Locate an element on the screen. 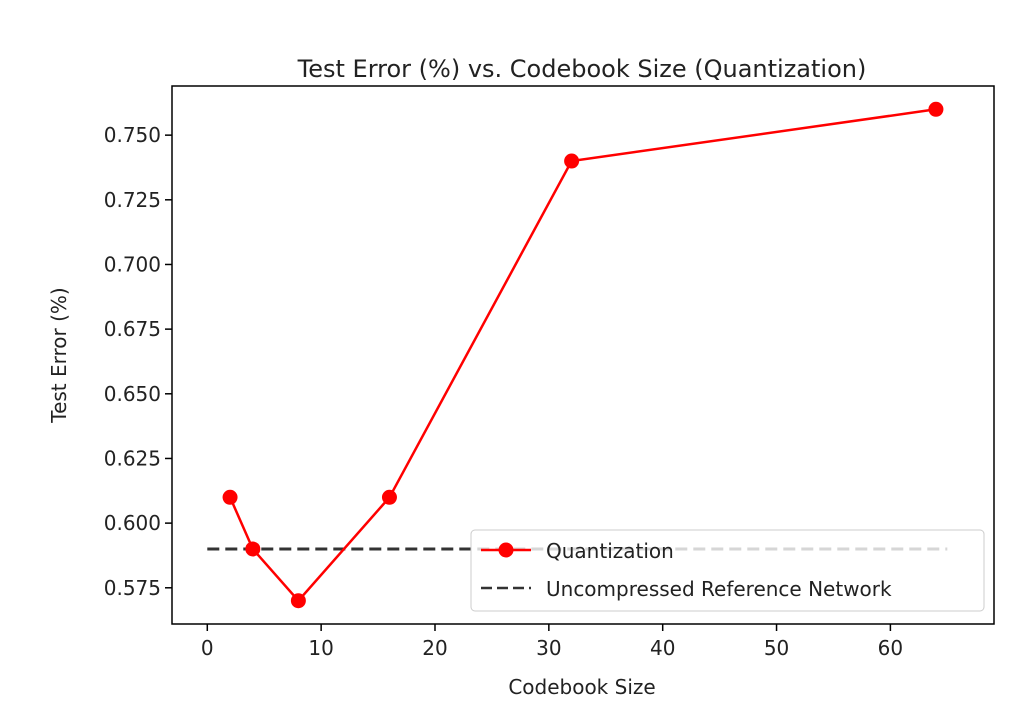 The image size is (1030, 714). legend-box is located at coordinates (727, 570).